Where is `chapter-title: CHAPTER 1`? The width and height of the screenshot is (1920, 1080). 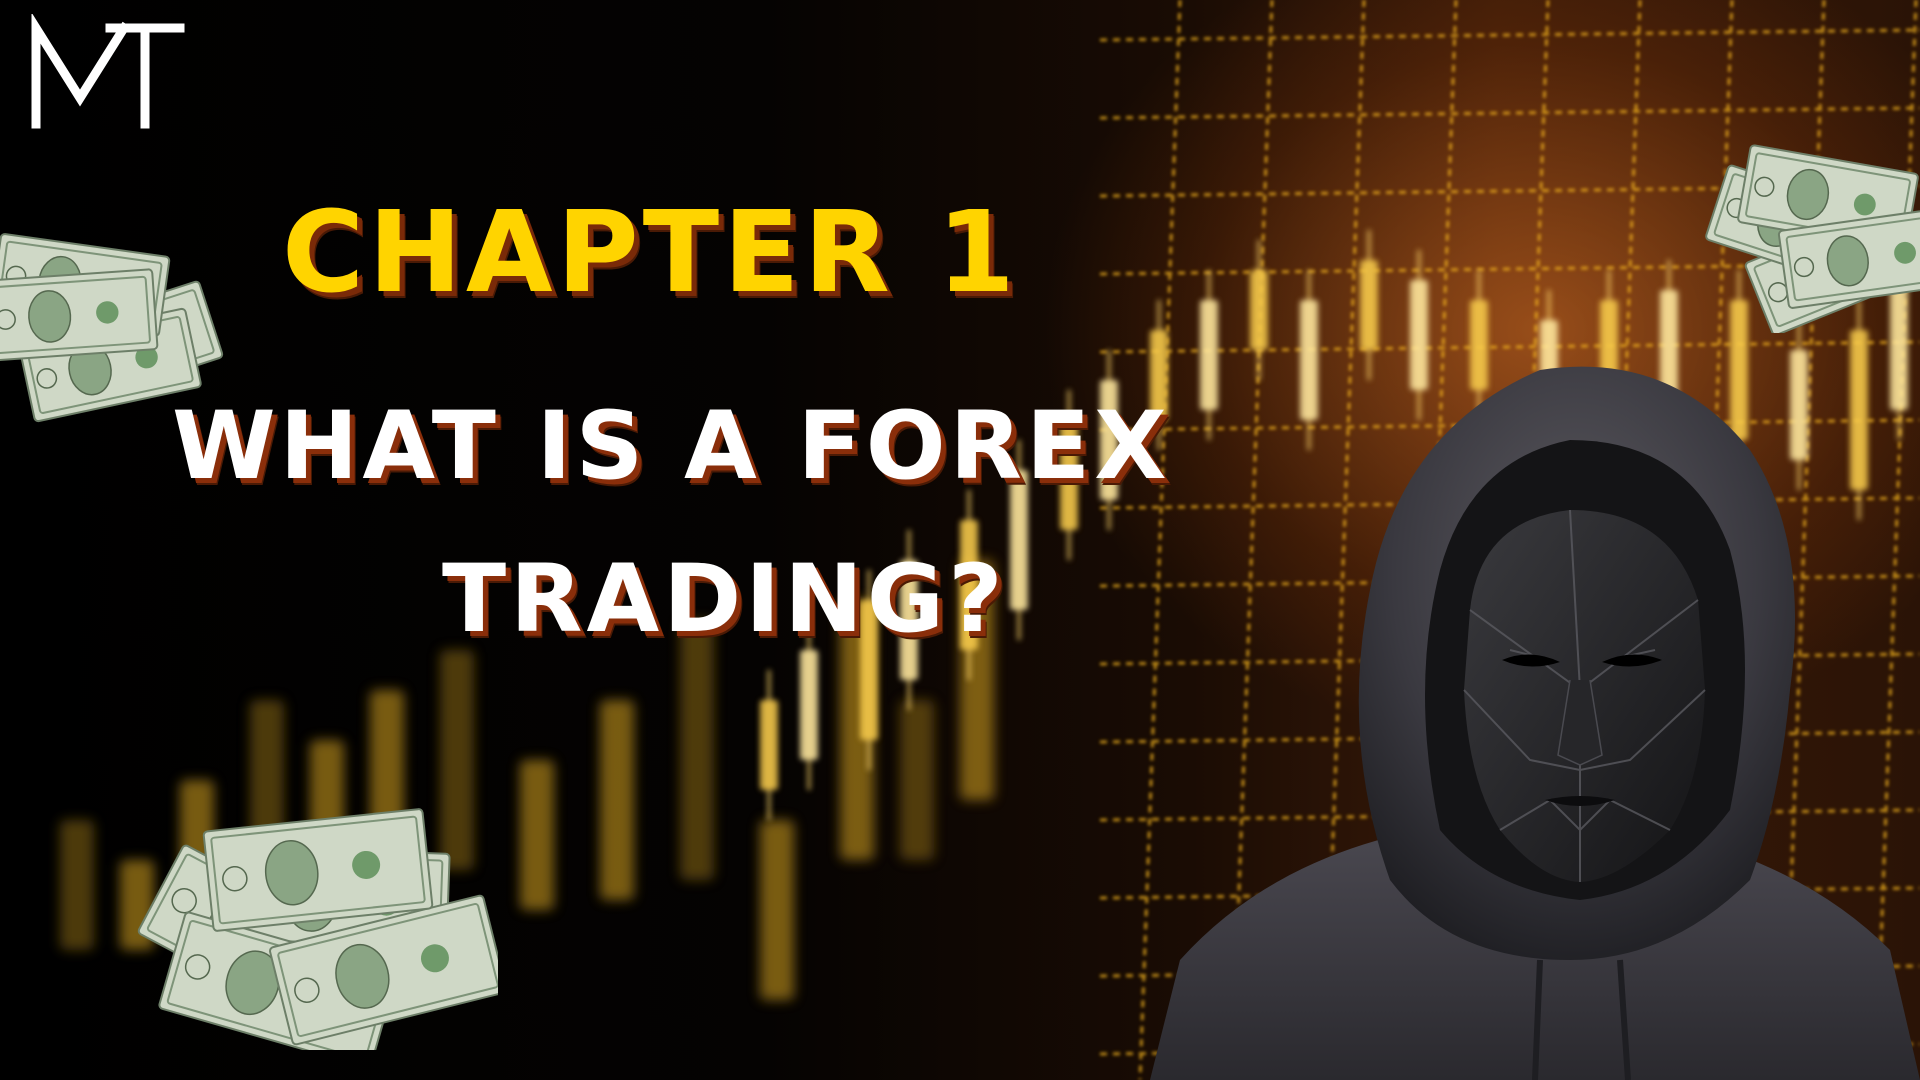
chapter-title: CHAPTER 1 is located at coordinates (650, 253).